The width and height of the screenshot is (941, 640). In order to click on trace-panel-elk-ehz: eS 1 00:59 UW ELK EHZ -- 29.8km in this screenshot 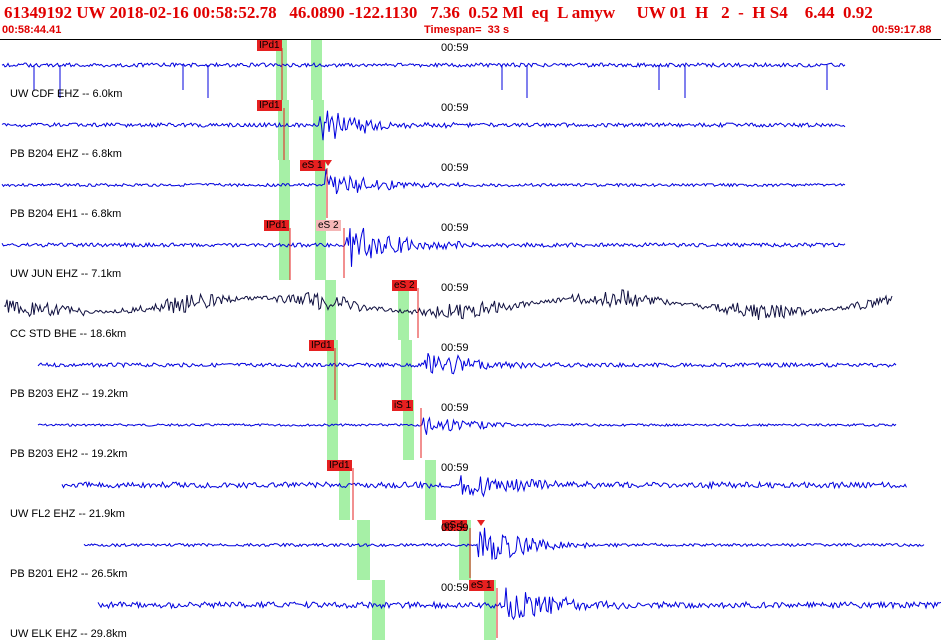, I will do `click(470, 610)`.